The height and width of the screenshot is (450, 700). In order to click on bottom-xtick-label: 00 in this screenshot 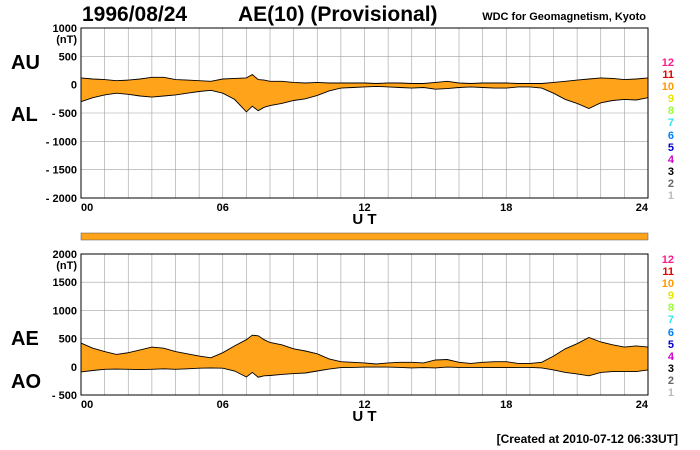, I will do `click(87, 405)`.